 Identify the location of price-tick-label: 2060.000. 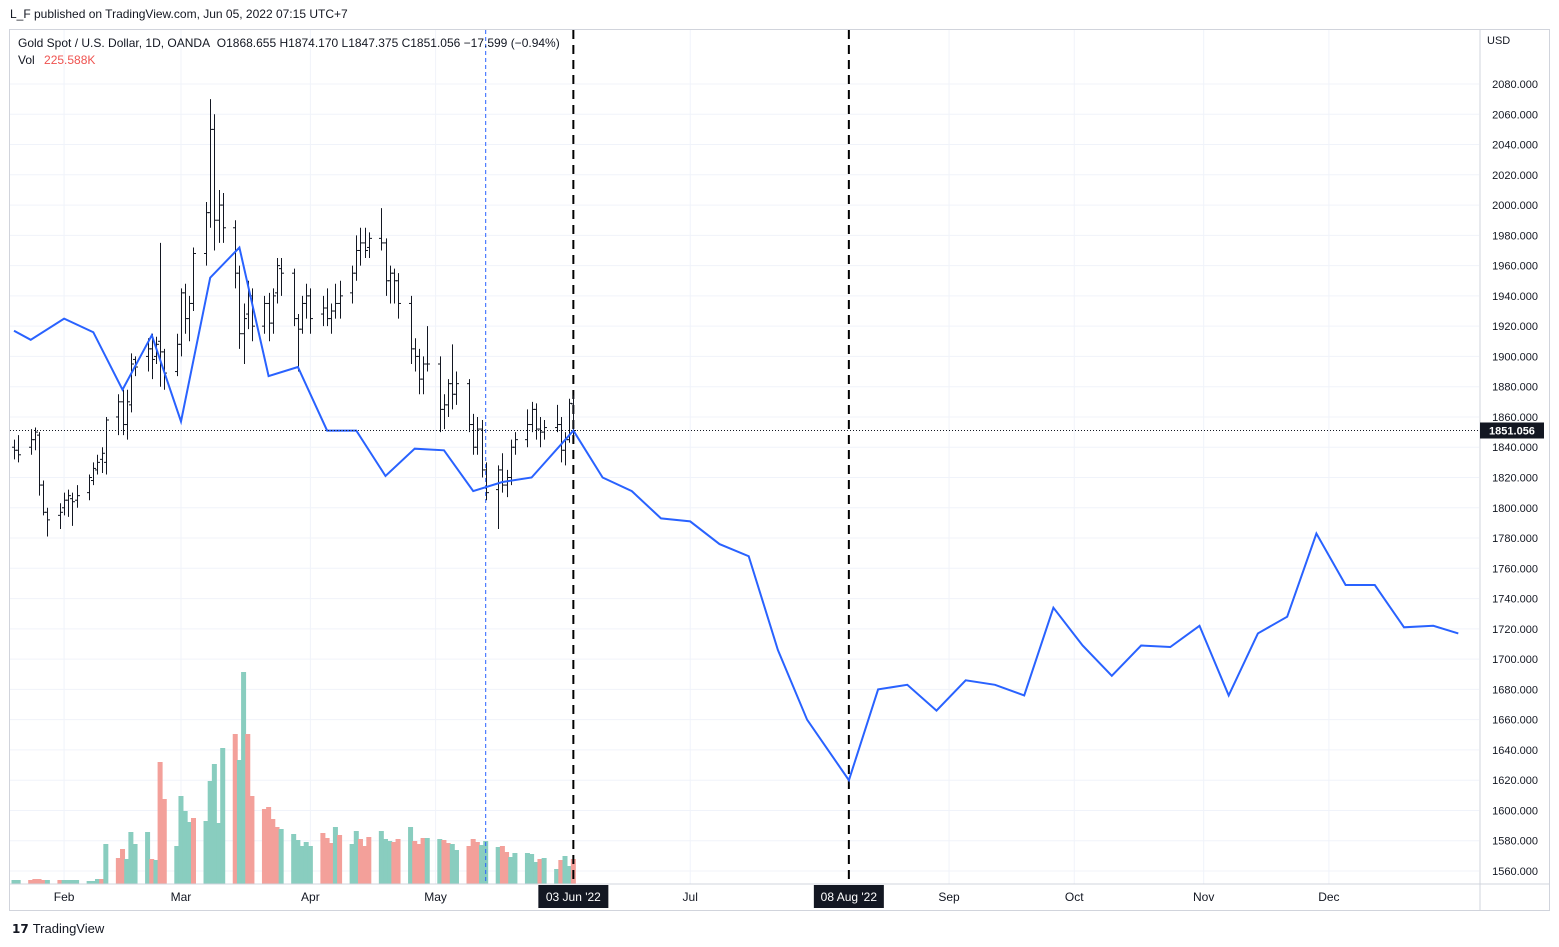
(1515, 115).